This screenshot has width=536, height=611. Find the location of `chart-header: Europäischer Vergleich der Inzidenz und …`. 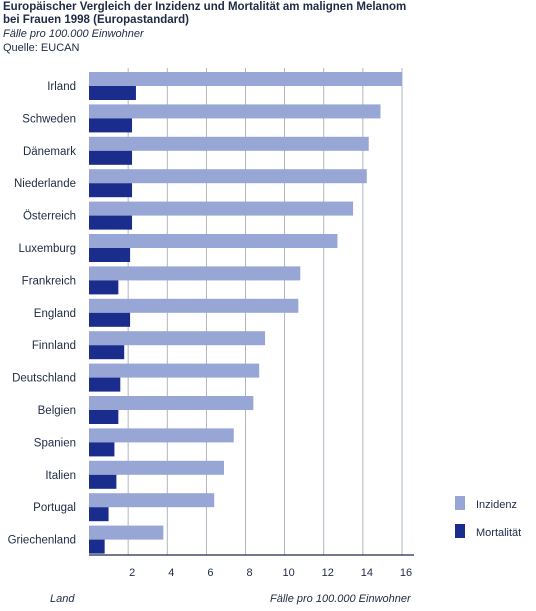

chart-header: Europäischer Vergleich der Inzidenz und … is located at coordinates (263, 28).